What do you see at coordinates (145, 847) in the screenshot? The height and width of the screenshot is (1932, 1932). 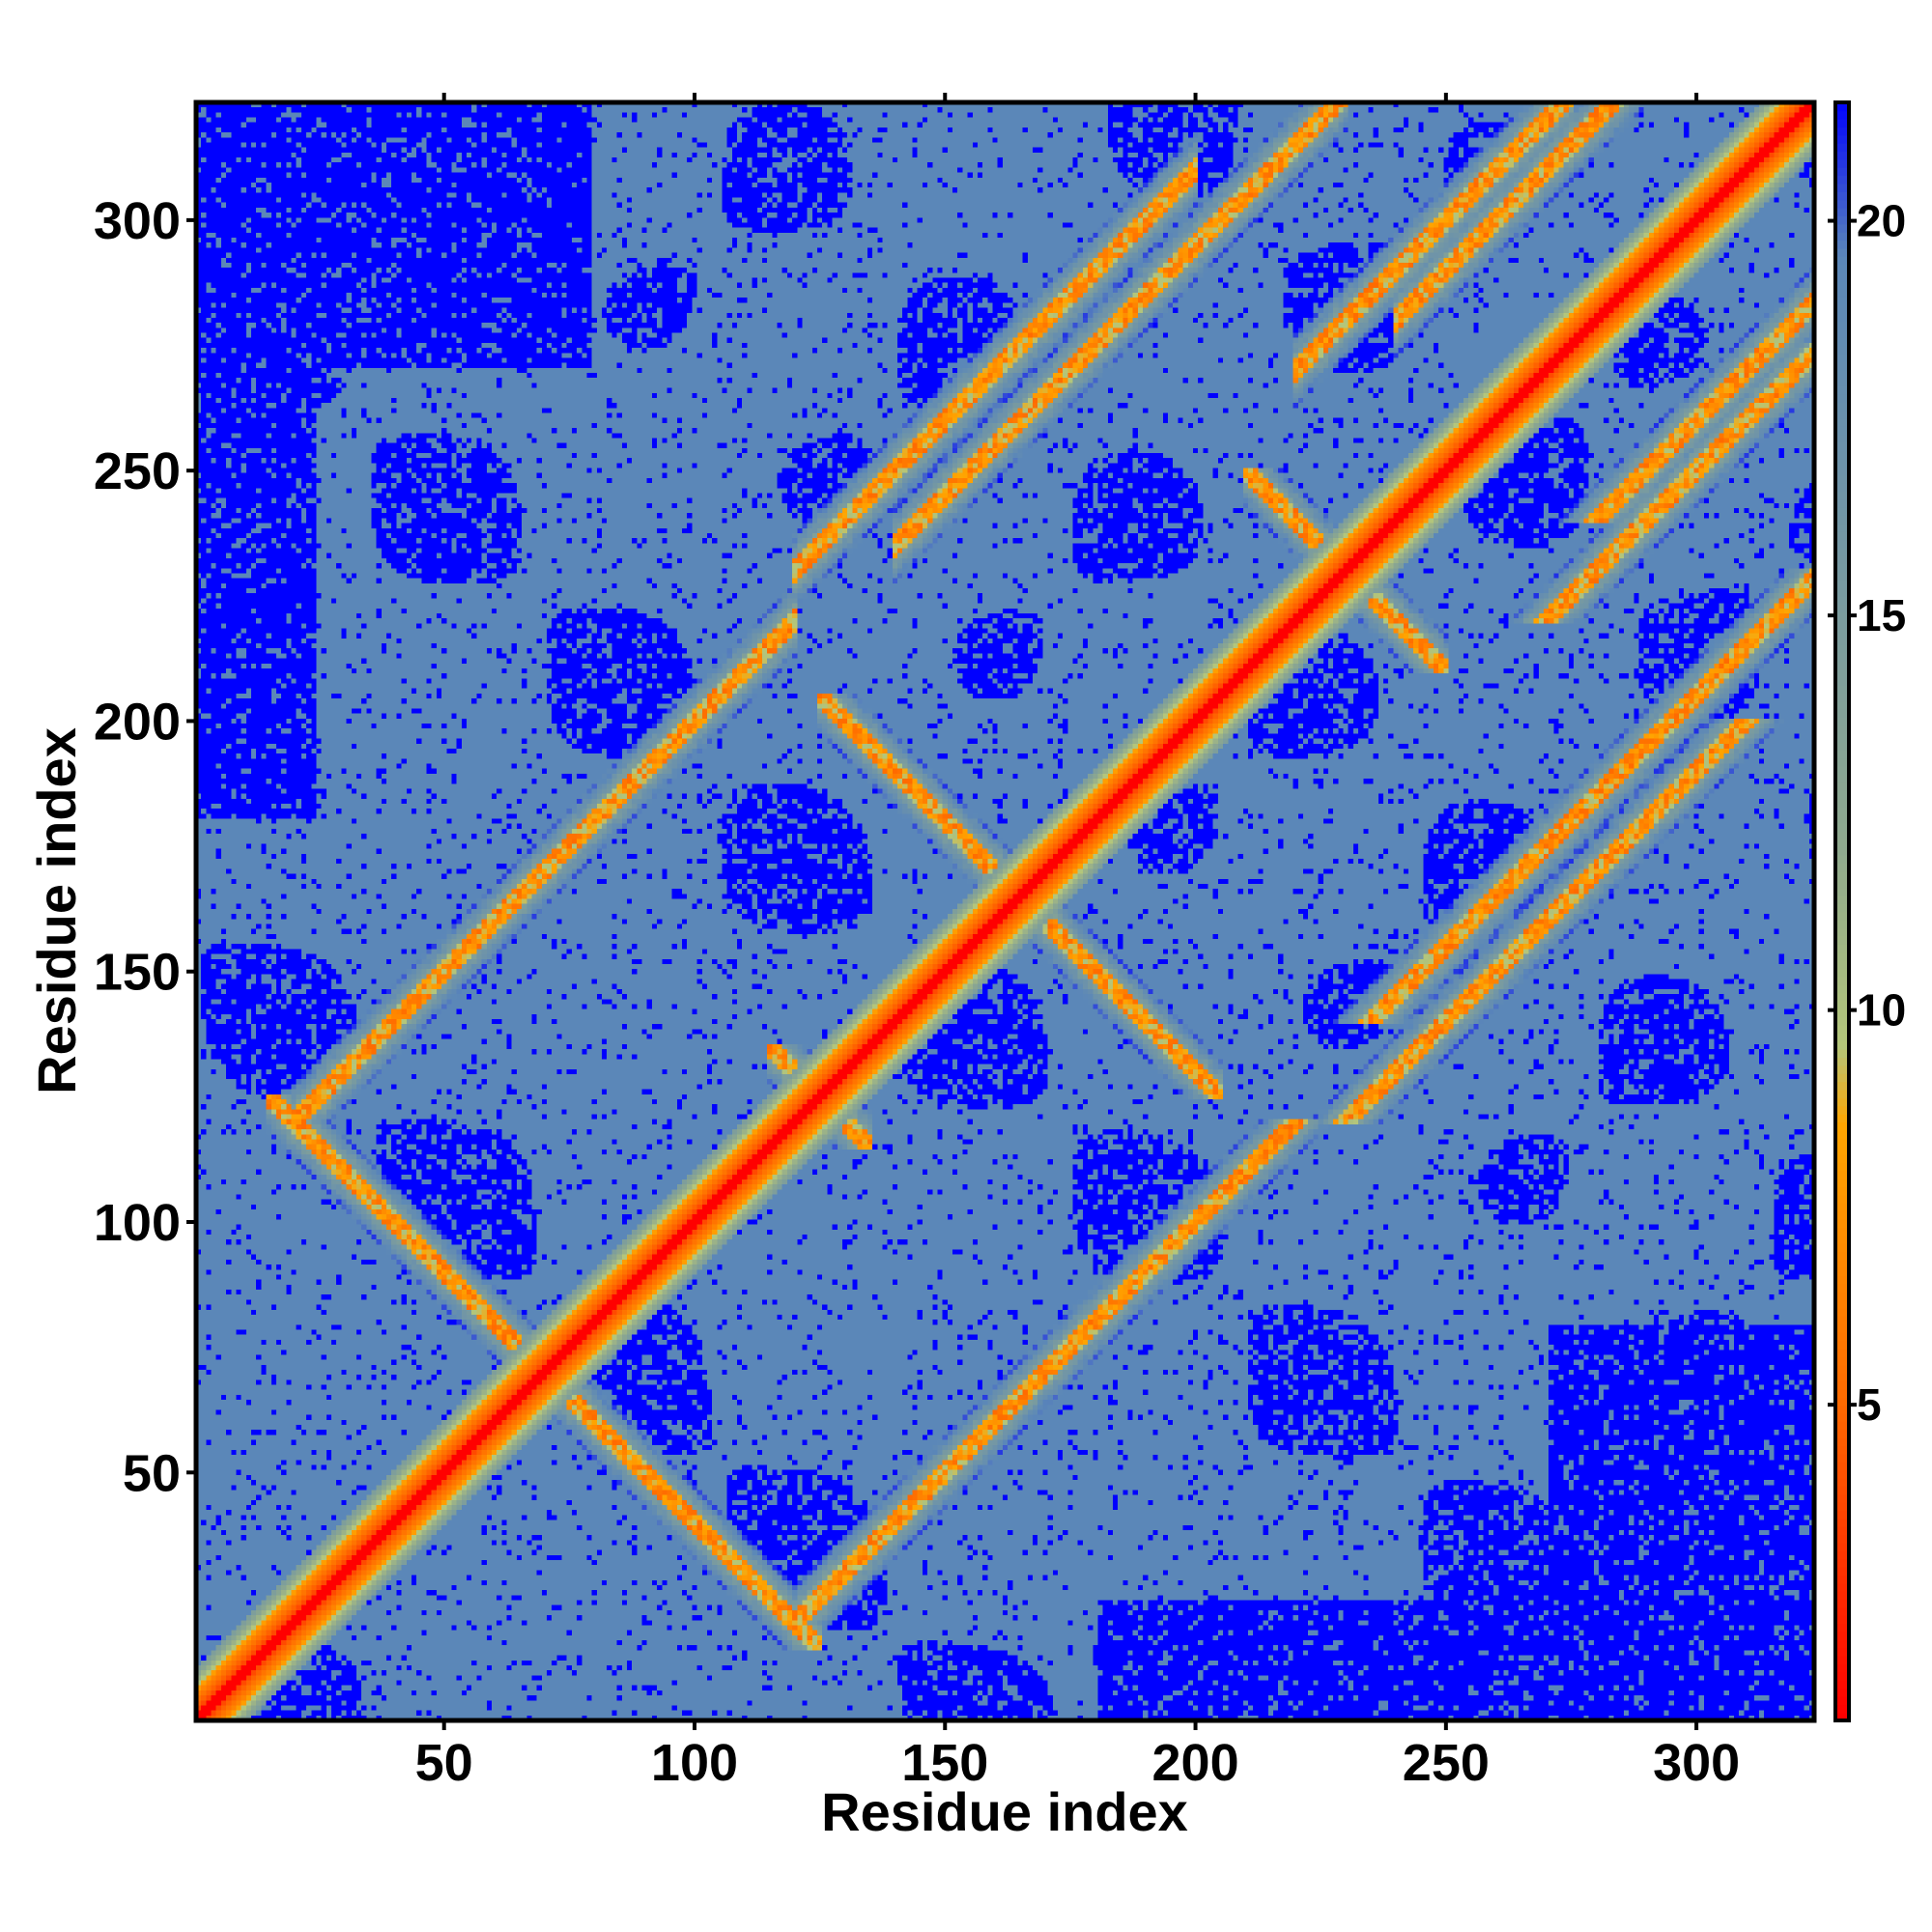 I see `y-axis: 50 100 150 200 250 300` at bounding box center [145, 847].